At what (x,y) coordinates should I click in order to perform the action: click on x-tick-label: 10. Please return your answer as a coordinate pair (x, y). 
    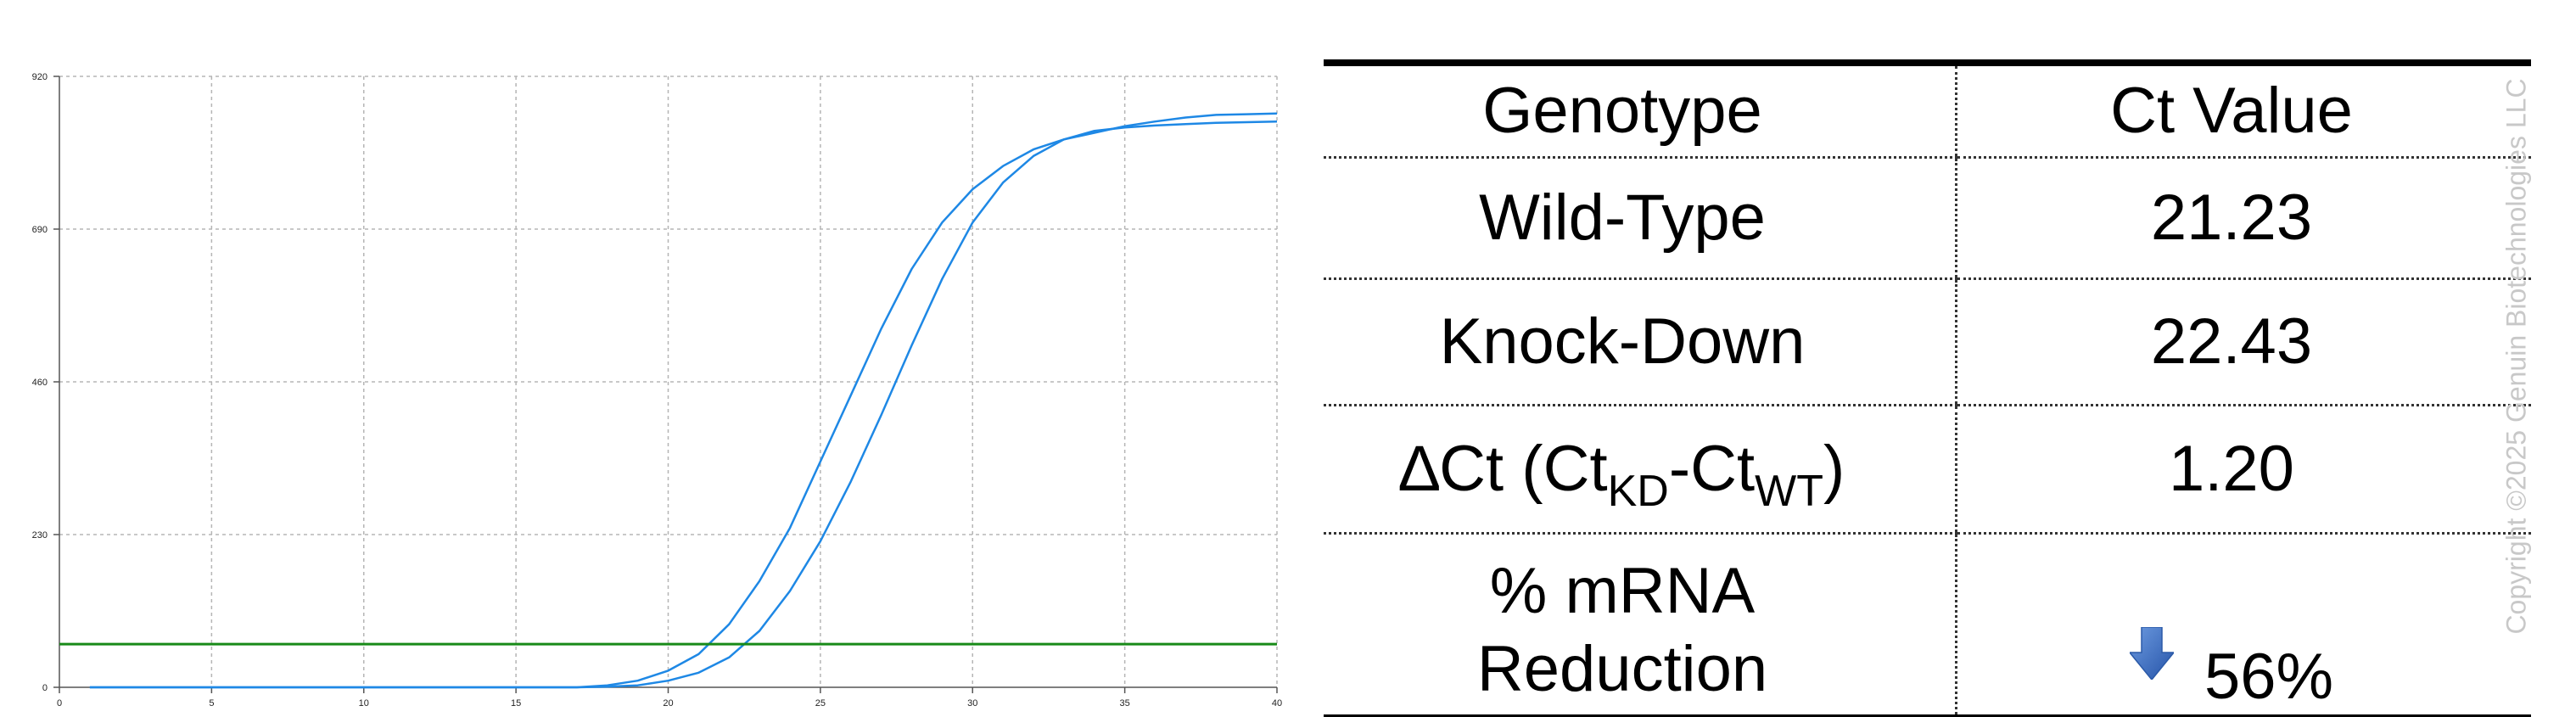
    Looking at the image, I should click on (364, 703).